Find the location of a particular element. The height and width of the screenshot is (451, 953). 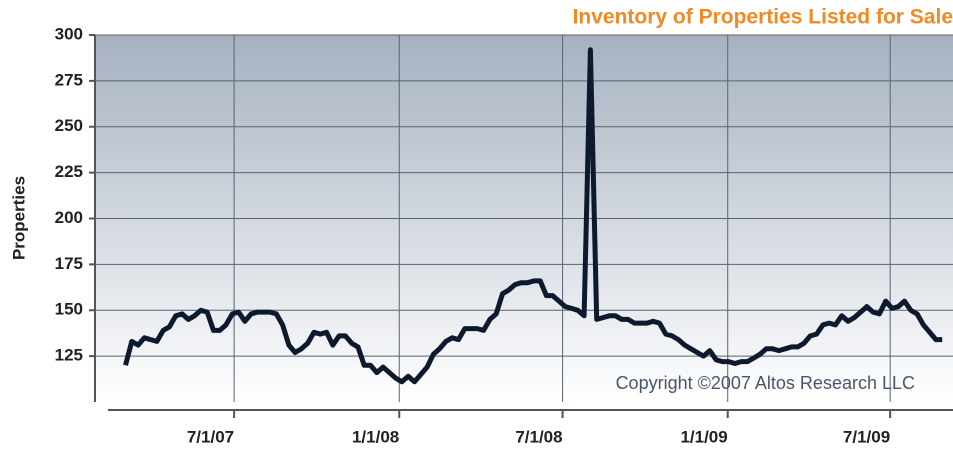

y-tick-label: 200 is located at coordinates (69, 217).